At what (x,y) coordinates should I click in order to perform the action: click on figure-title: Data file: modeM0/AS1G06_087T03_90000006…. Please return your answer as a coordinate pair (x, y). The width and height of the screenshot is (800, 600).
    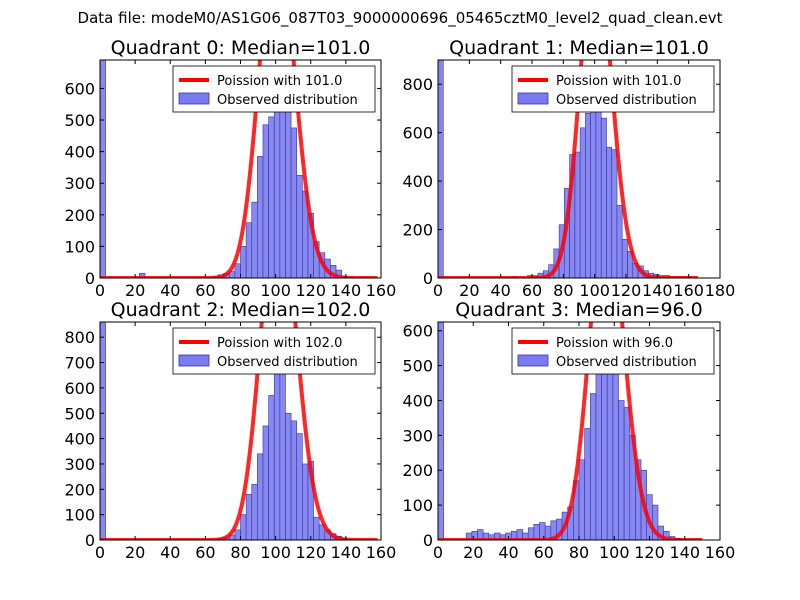
    Looking at the image, I should click on (400, 18).